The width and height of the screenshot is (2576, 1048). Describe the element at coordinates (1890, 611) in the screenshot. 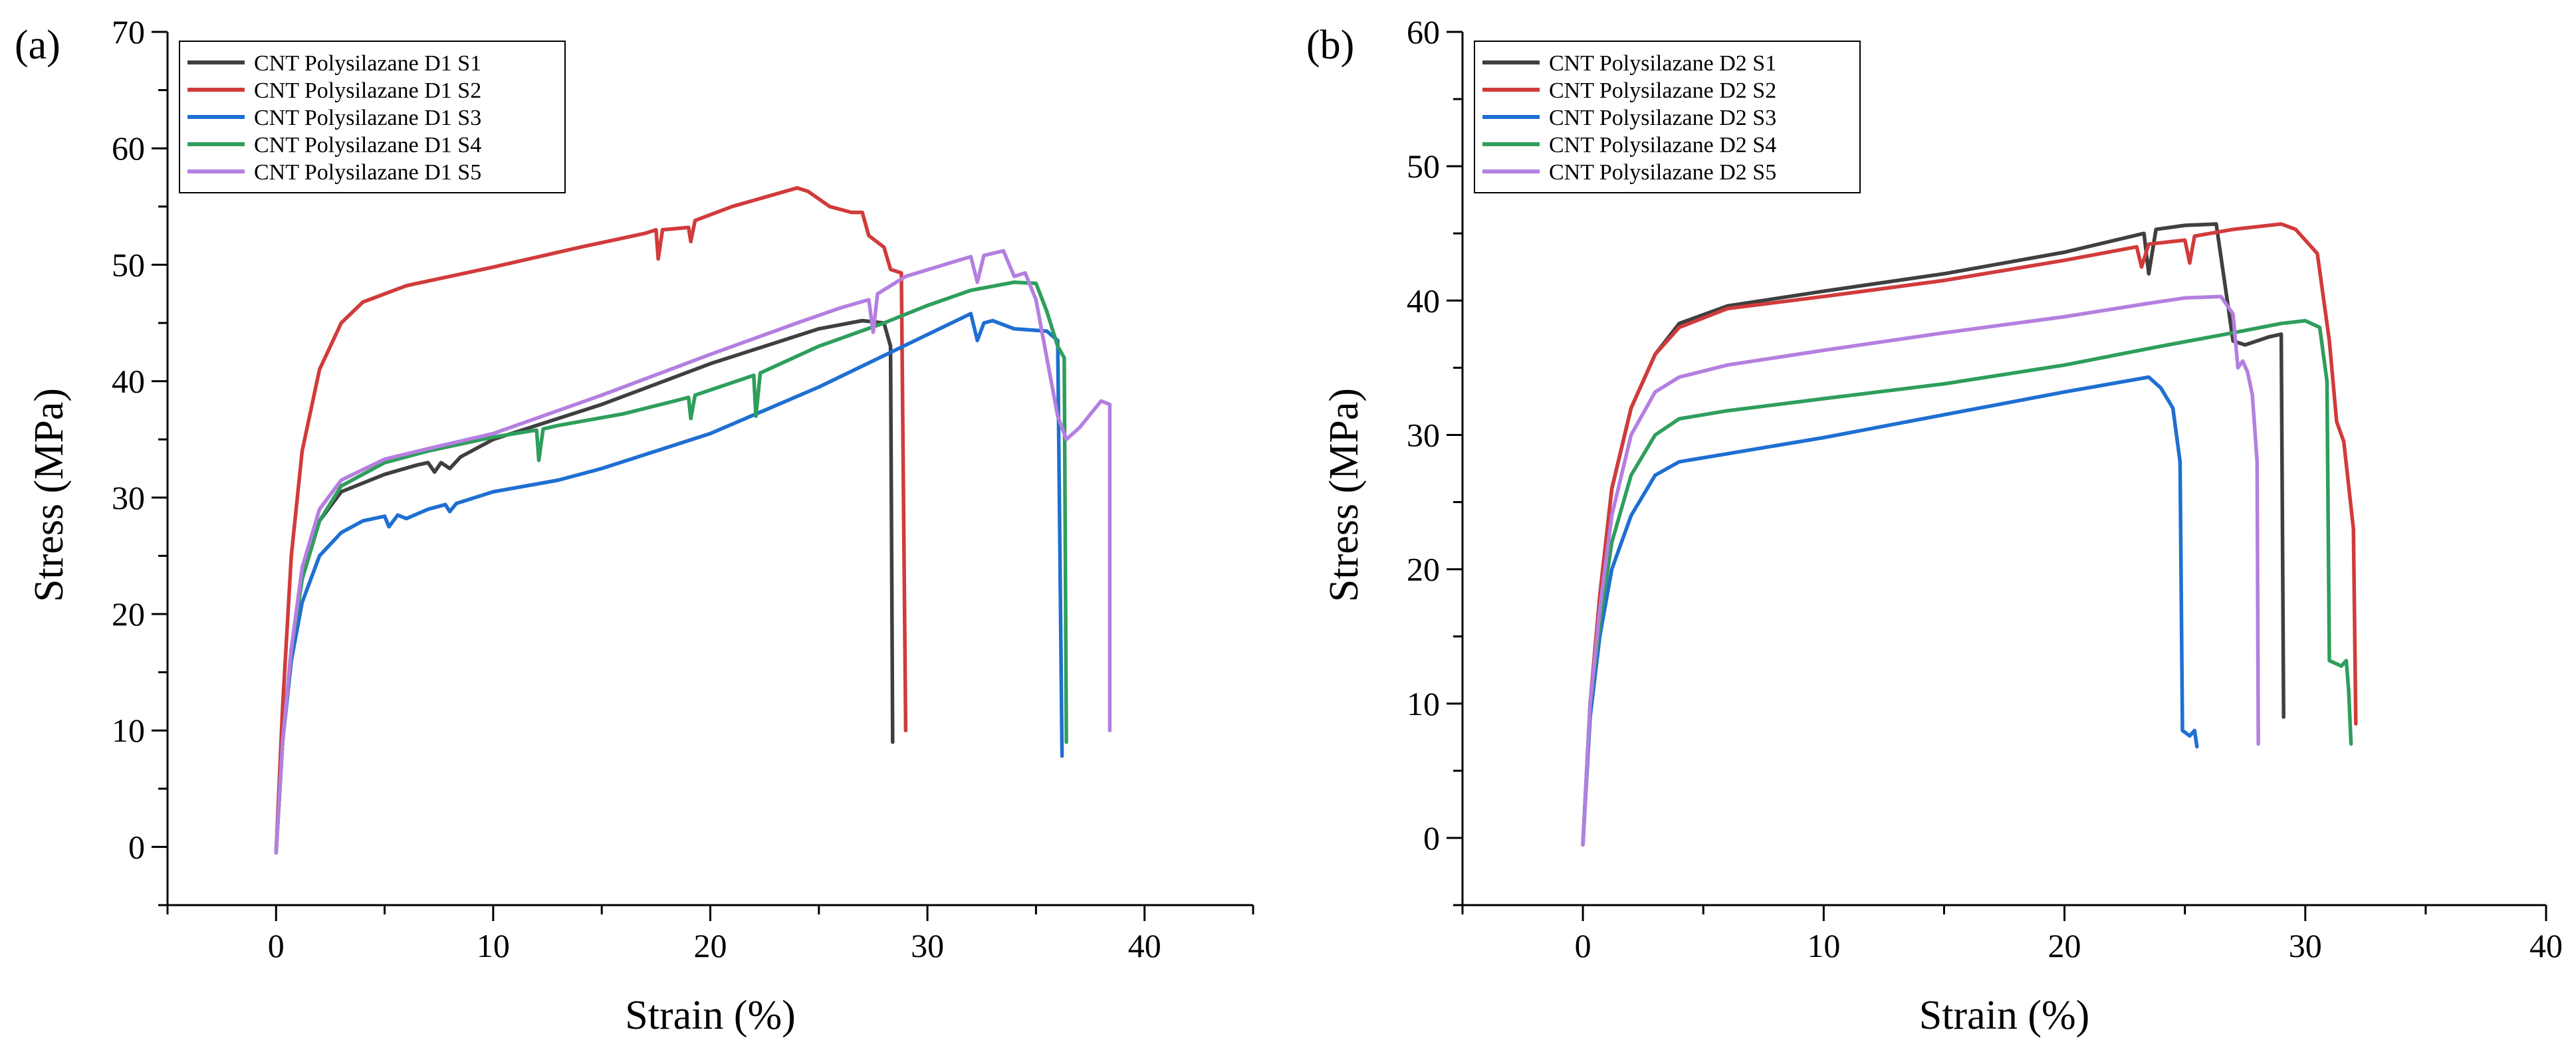

I see `series-line-s3` at that location.